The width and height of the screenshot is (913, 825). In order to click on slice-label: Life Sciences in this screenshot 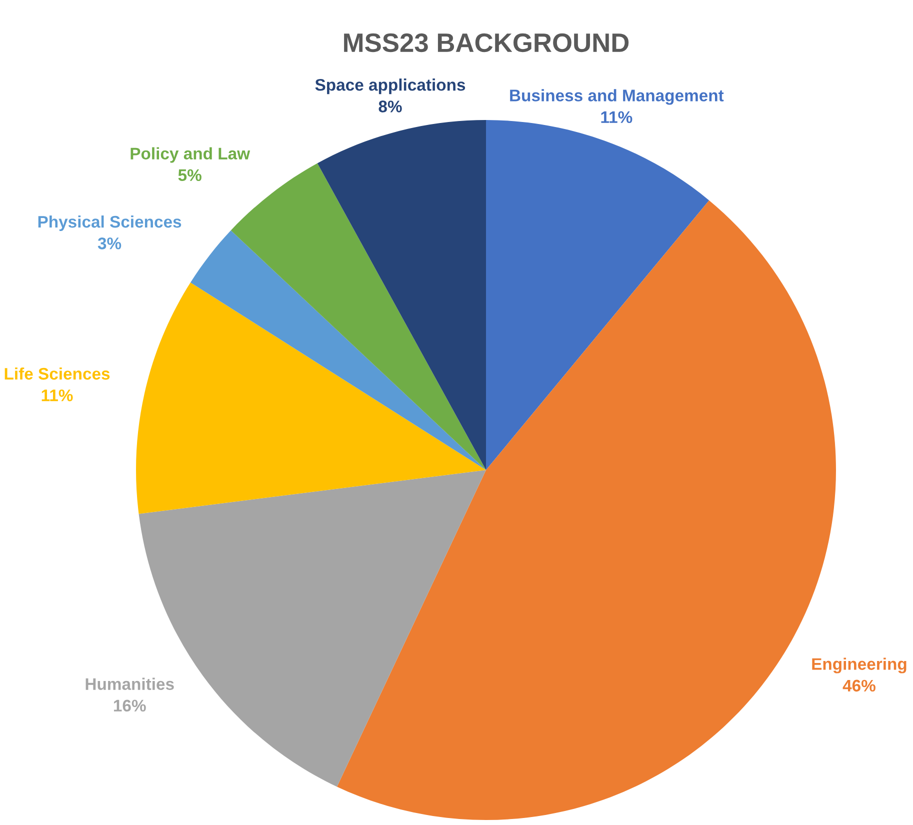, I will do `click(57, 373)`.